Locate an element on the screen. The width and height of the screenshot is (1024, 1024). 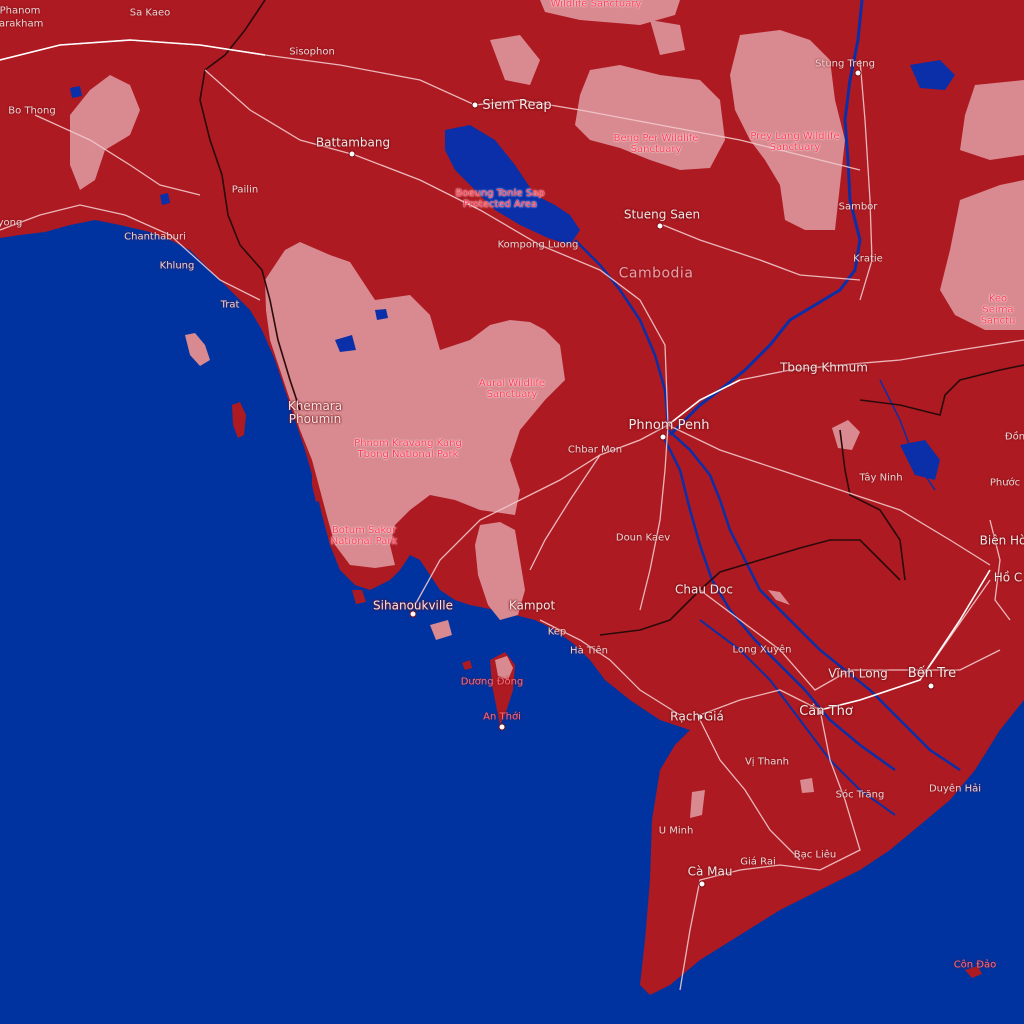
island-koh-kong is located at coordinates (239, 420).